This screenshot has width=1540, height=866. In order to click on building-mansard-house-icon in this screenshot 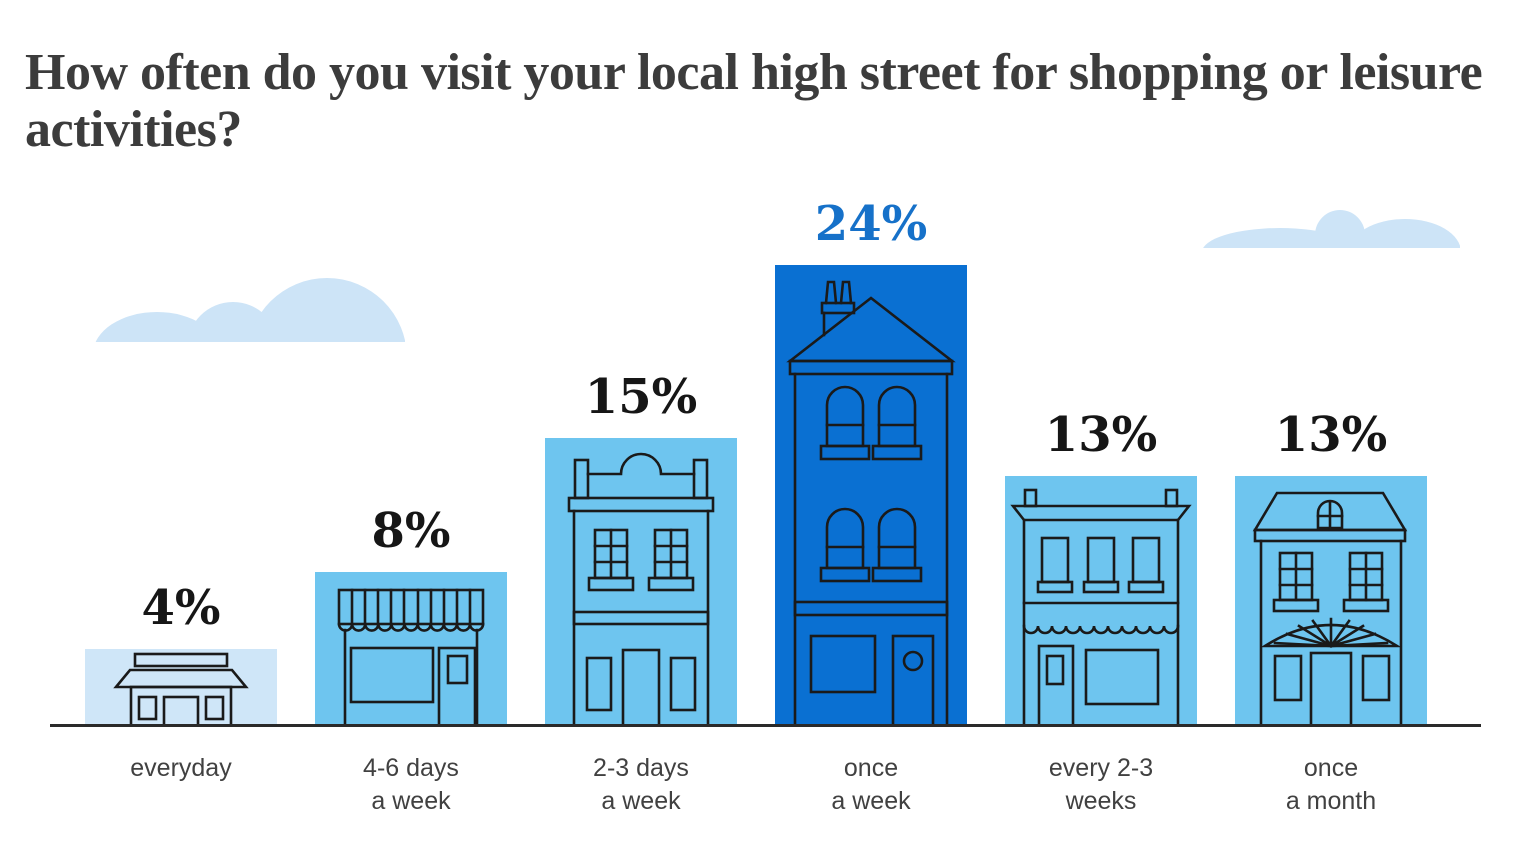, I will do `click(1330, 608)`.